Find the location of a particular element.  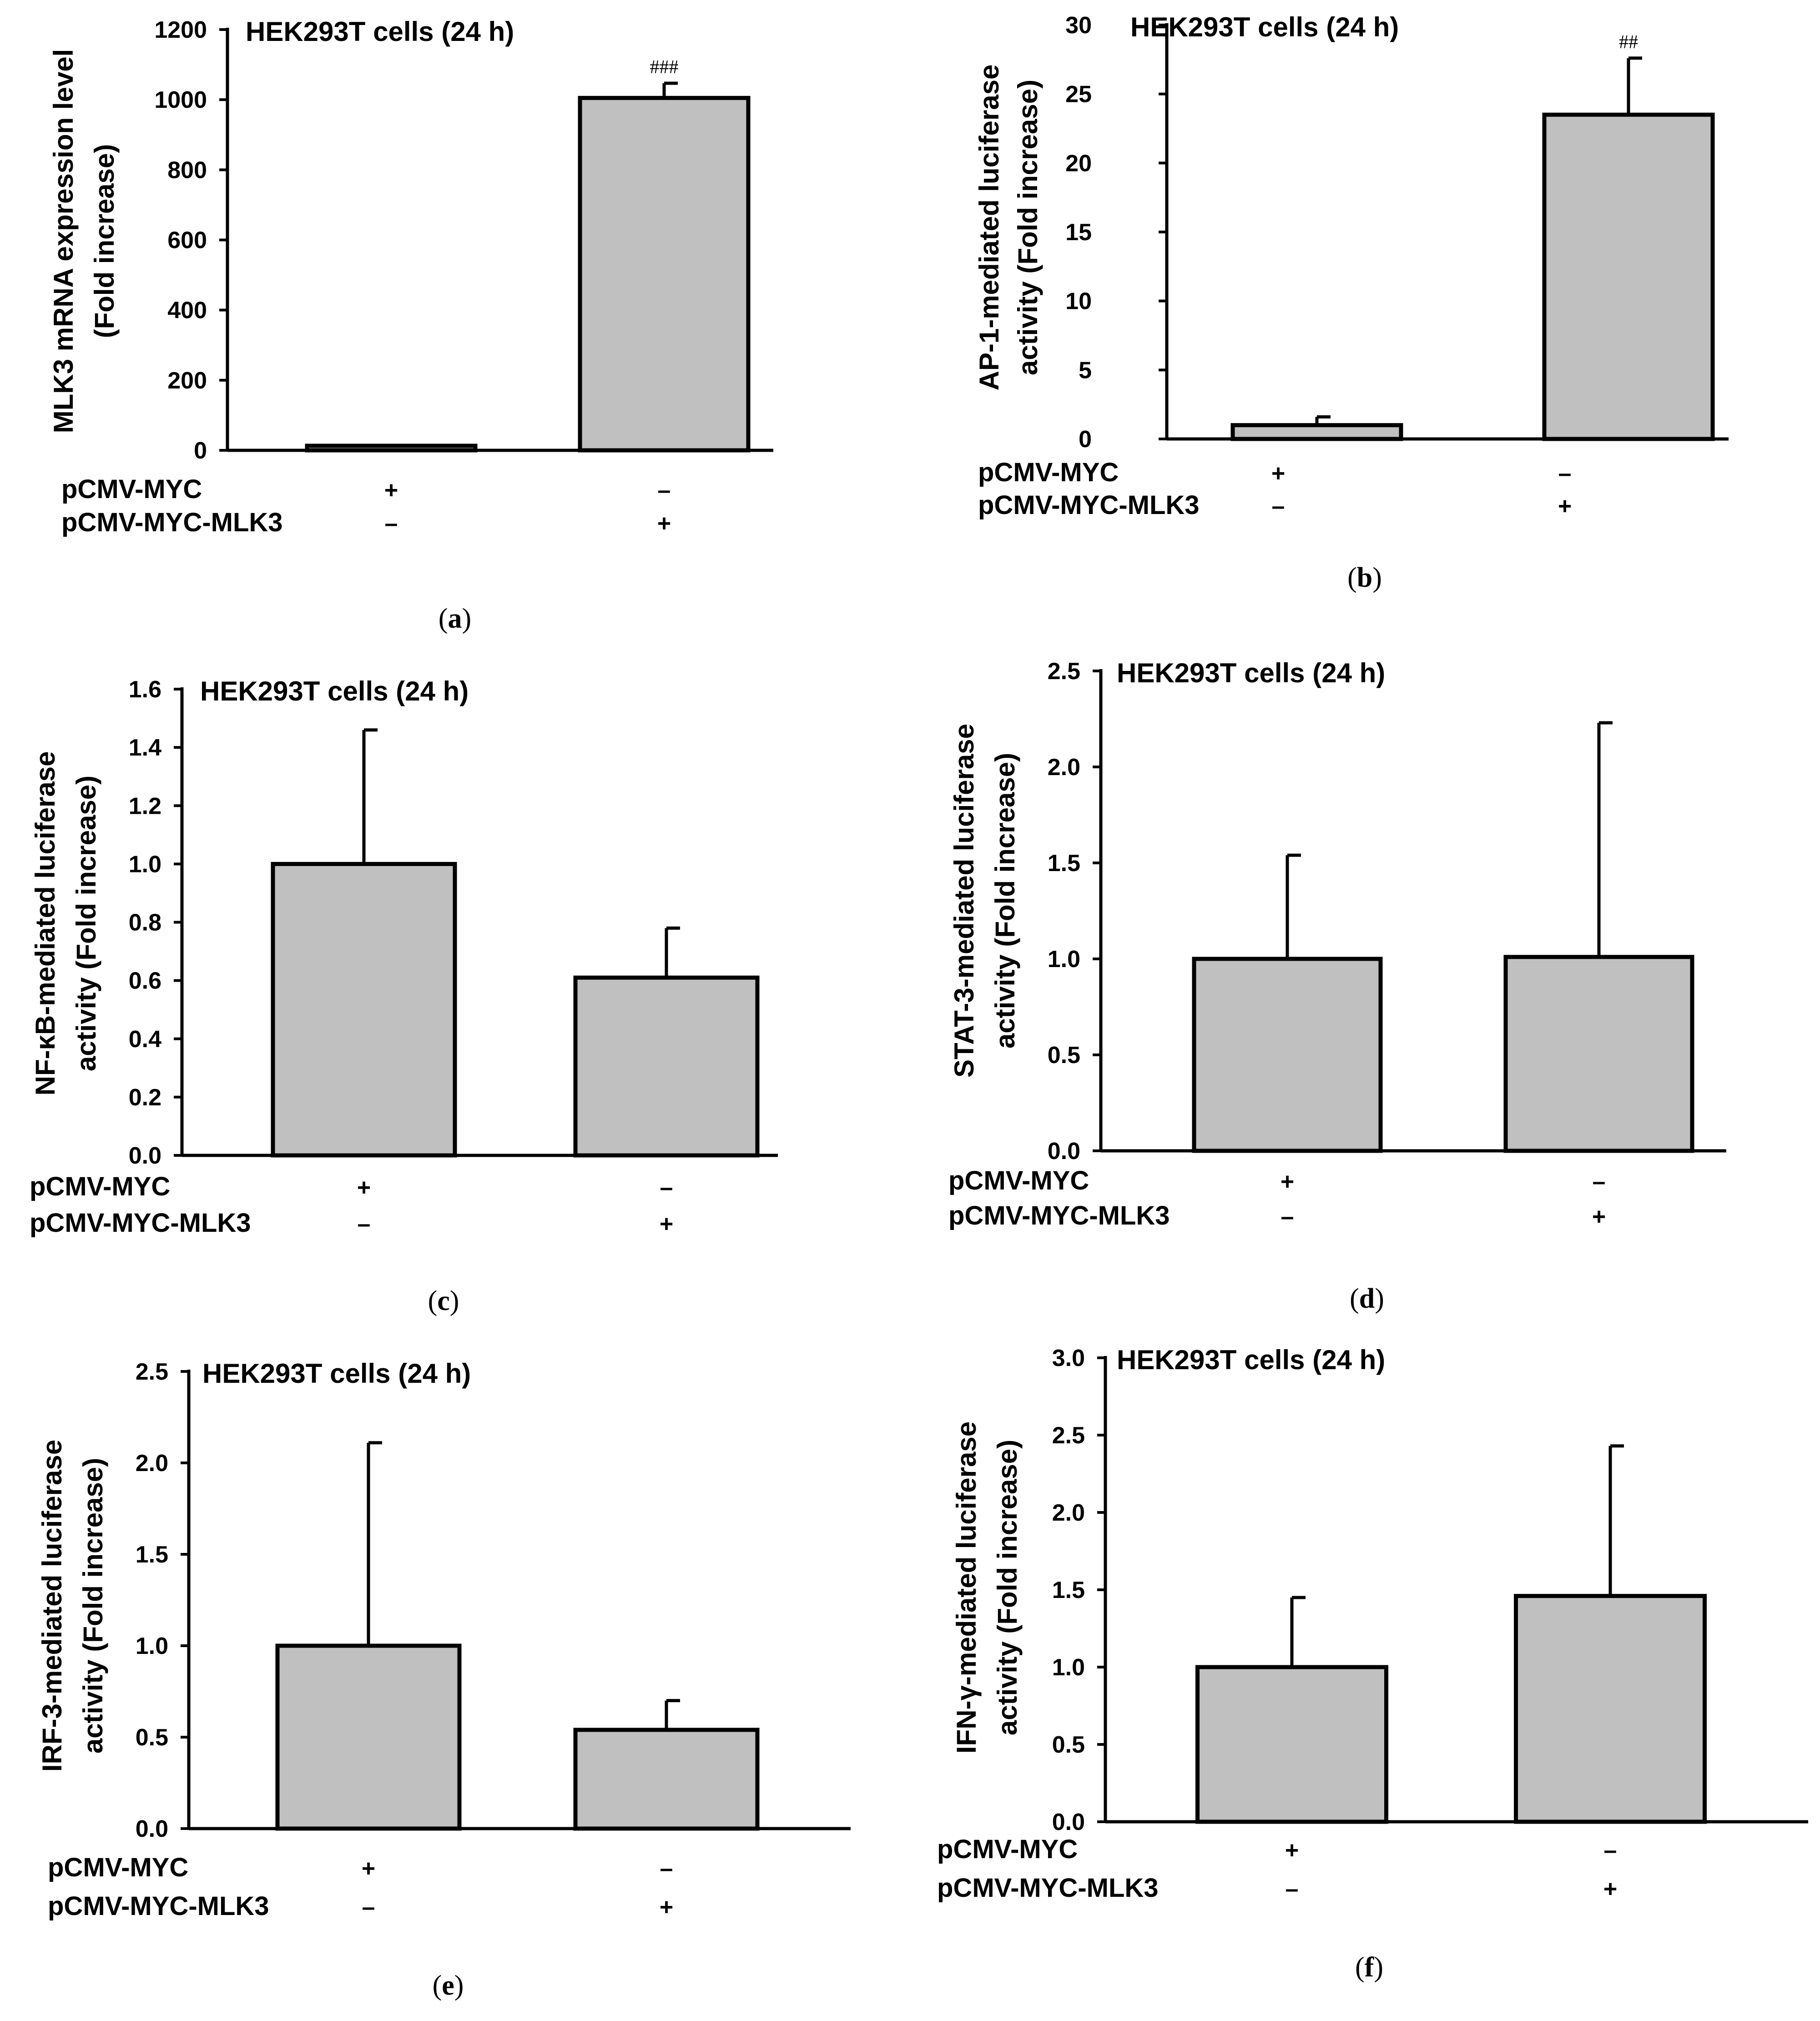

y-axis-label: MLK3 mRNA expression level is located at coordinates (64, 241).